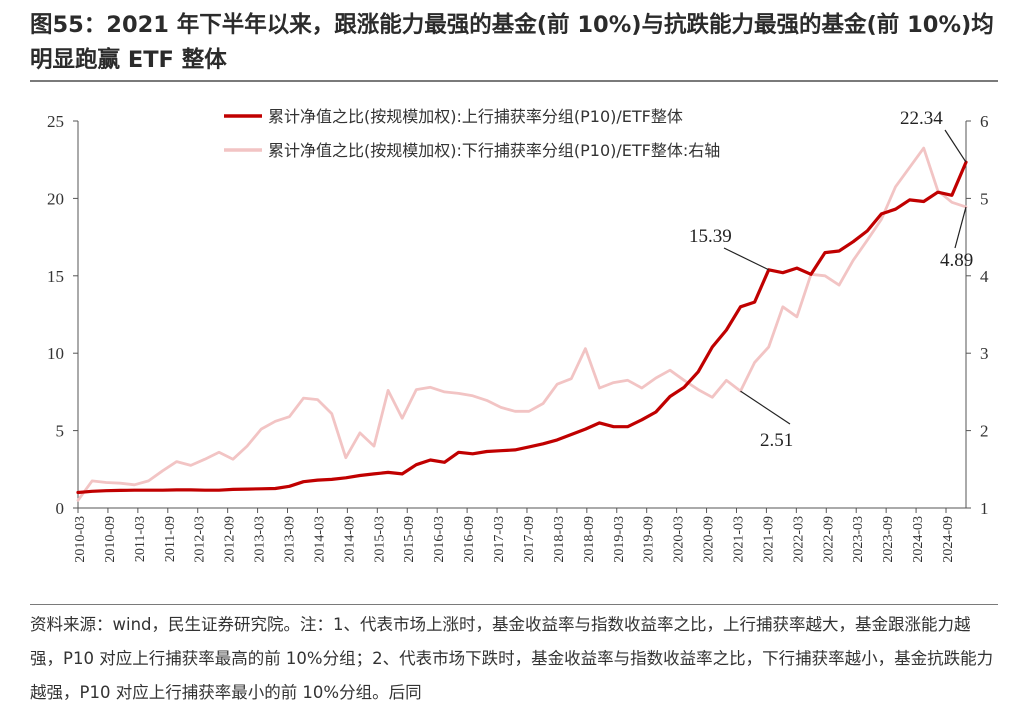  Describe the element at coordinates (776, 440) in the screenshot. I see `annotation-label: 2.51` at that location.